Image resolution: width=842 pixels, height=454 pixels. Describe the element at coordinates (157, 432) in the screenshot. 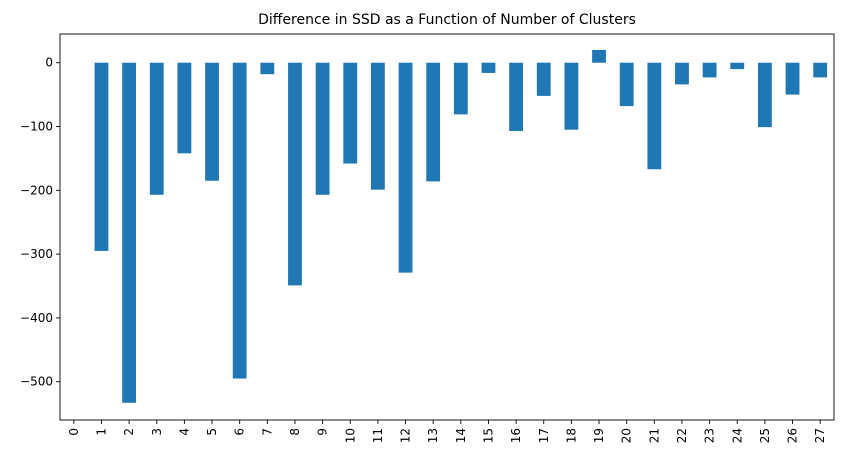

I see `x-tick-label: 3` at that location.